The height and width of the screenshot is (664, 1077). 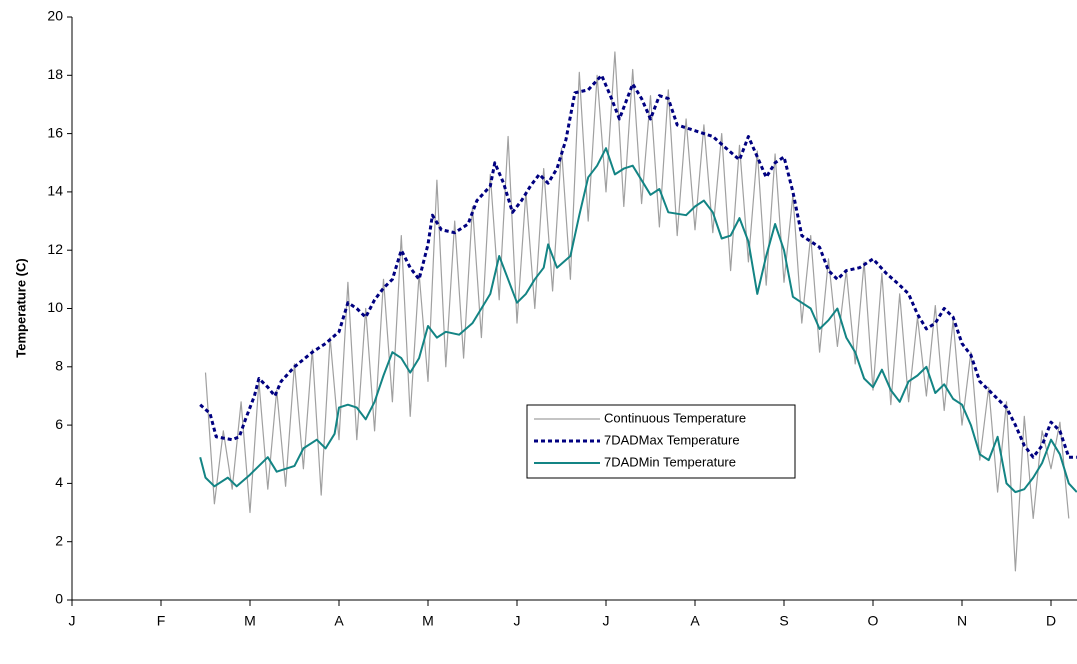 I want to click on y-tick-label: 12, so click(x=55, y=249).